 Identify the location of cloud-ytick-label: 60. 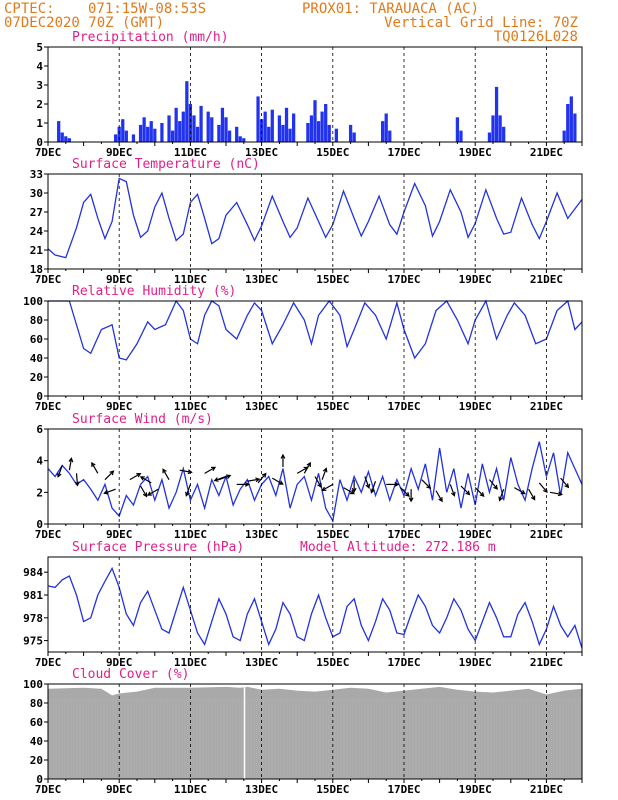
(36, 722).